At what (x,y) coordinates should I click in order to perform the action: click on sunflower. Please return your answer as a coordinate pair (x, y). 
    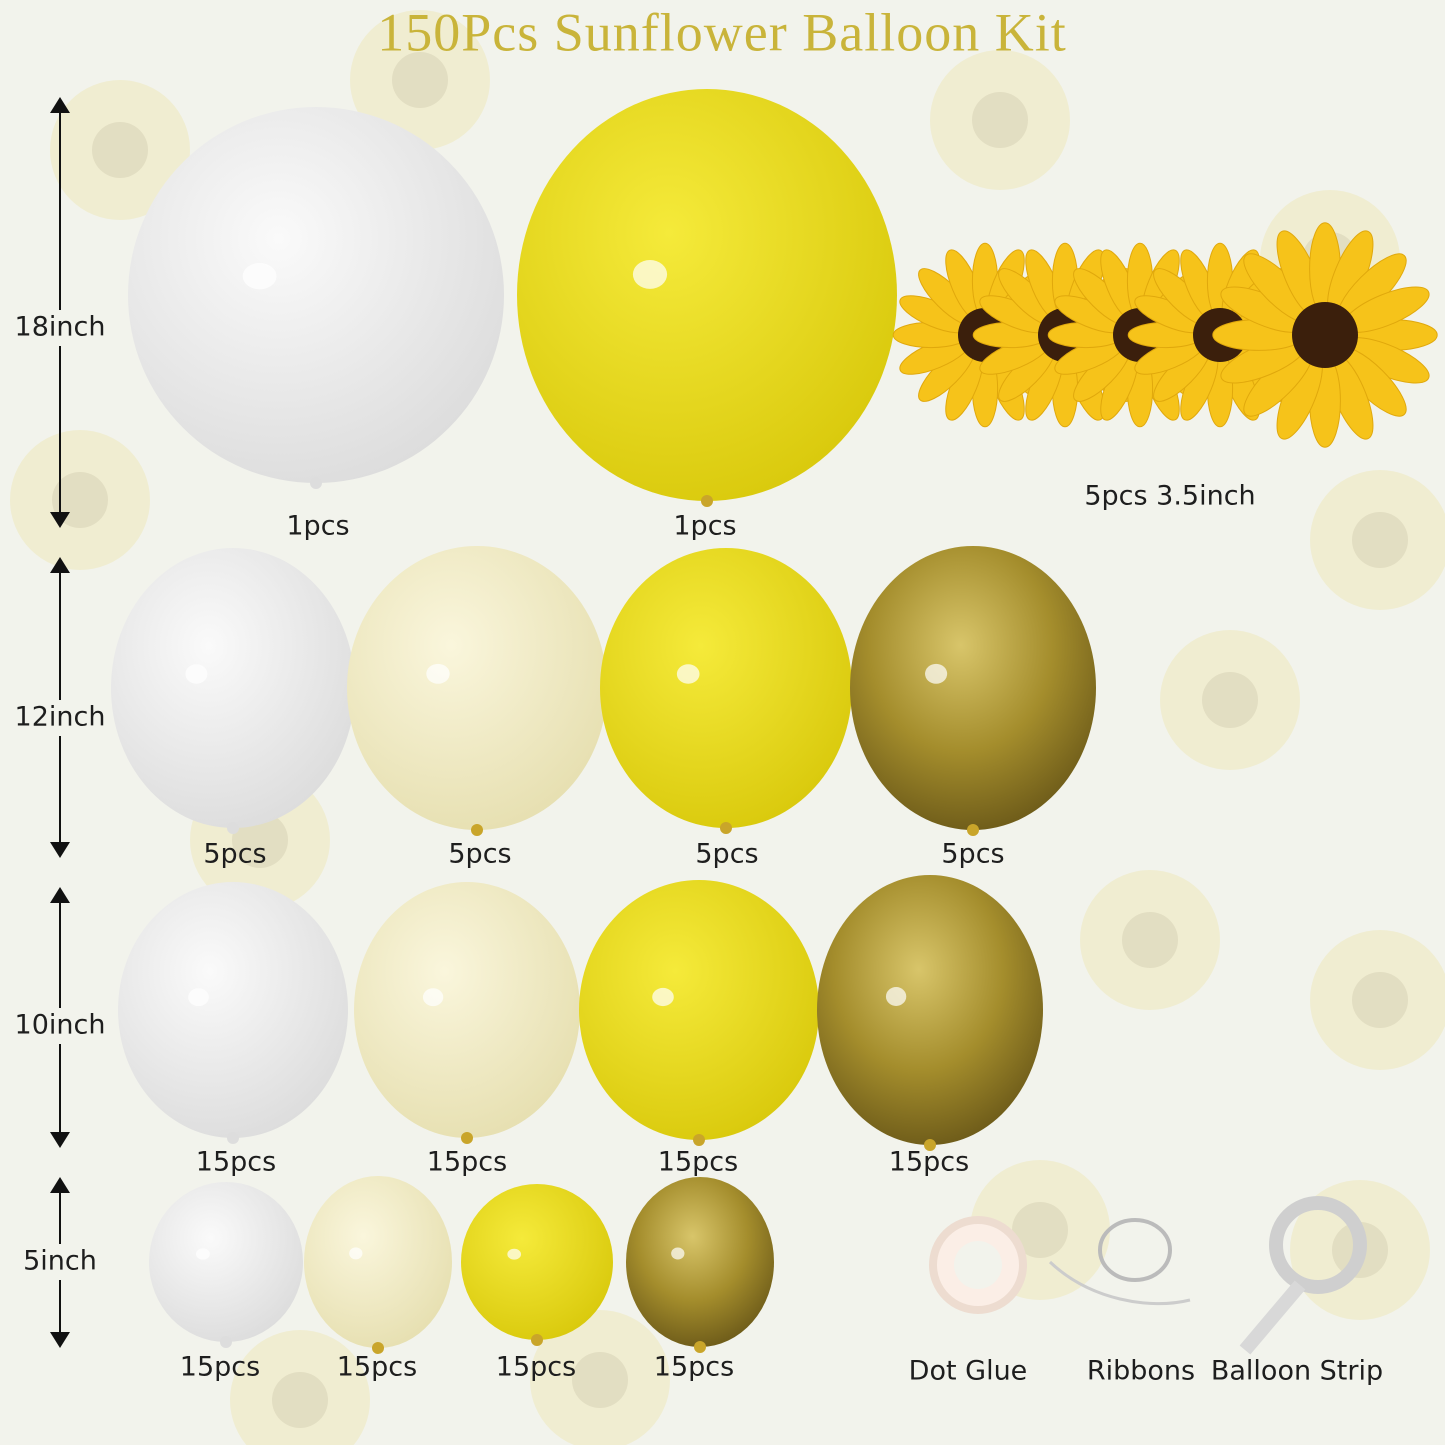
    Looking at the image, I should click on (1325, 335).